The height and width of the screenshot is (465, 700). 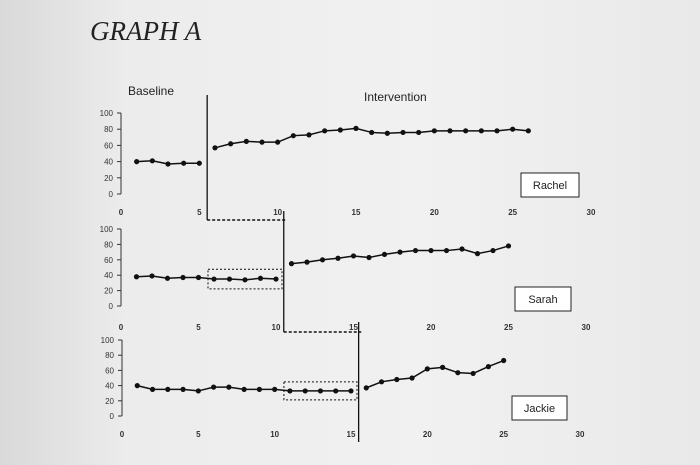 I want to click on page-title: GRAPH A, so click(x=146, y=31).